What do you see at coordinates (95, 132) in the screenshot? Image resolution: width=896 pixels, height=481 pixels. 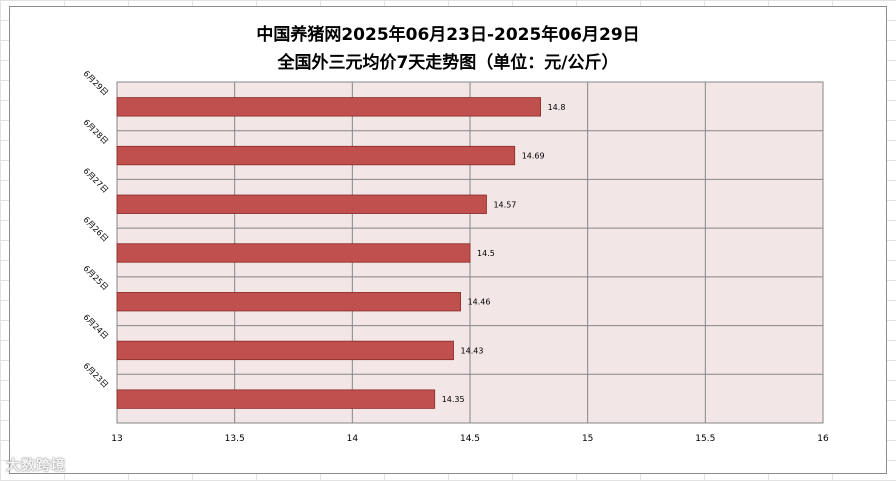 I see `category-label: 6月28日` at bounding box center [95, 132].